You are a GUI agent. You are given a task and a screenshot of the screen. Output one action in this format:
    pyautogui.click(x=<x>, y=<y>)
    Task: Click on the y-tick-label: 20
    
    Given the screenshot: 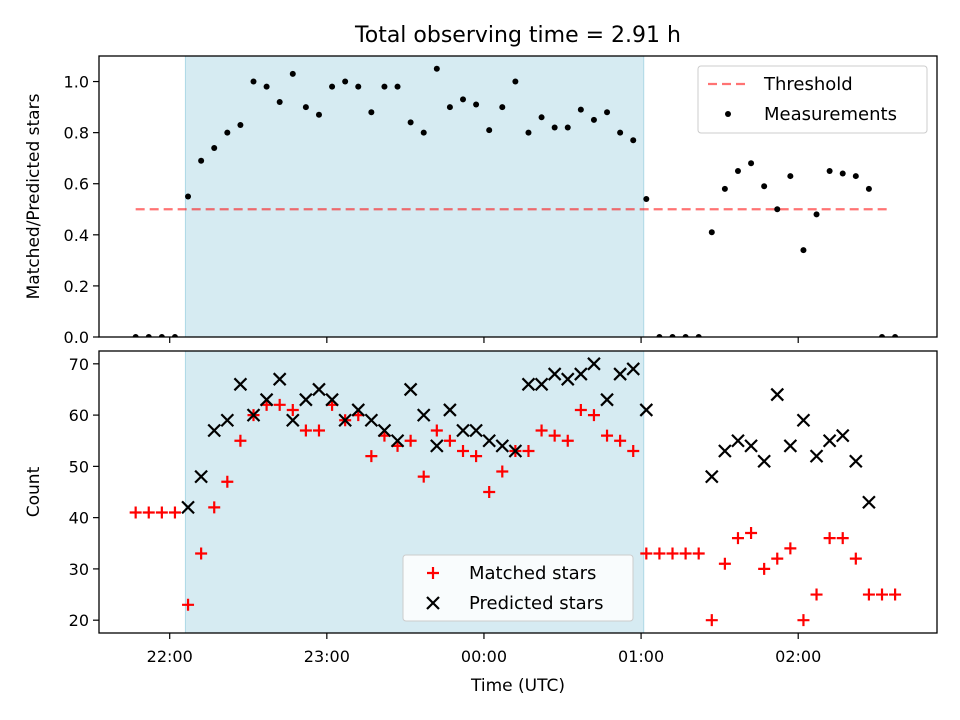 What is the action you would take?
    pyautogui.click(x=79, y=620)
    